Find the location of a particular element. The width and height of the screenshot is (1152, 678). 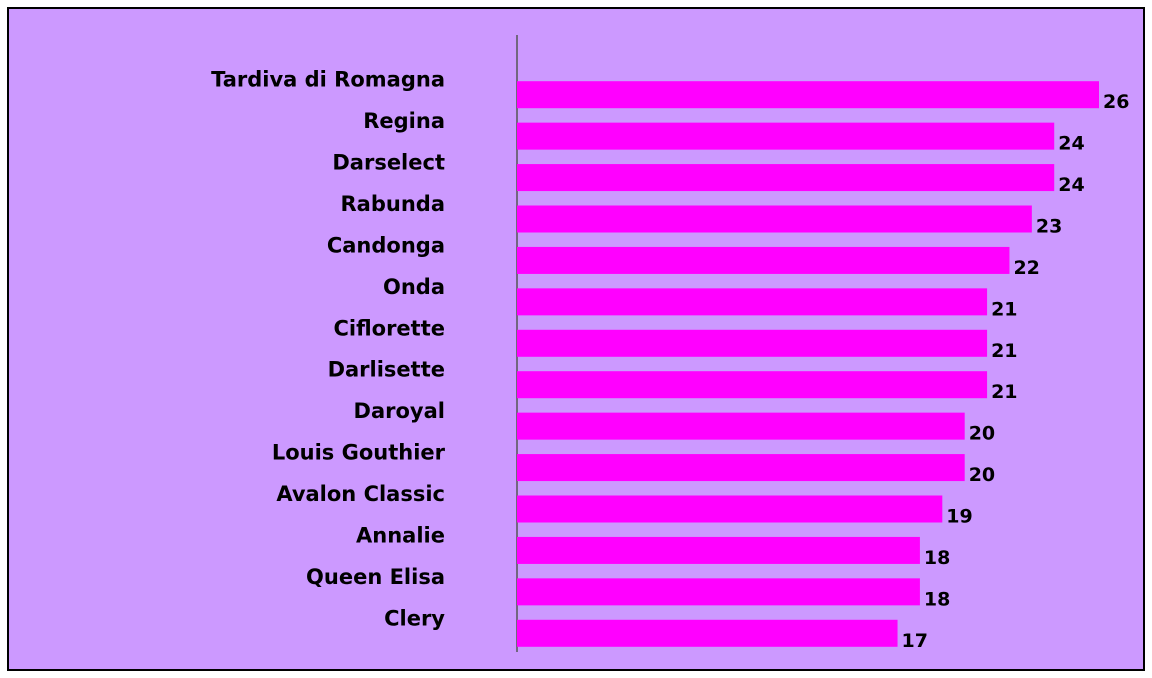

category-label: Avalon Classic is located at coordinates (360, 494).